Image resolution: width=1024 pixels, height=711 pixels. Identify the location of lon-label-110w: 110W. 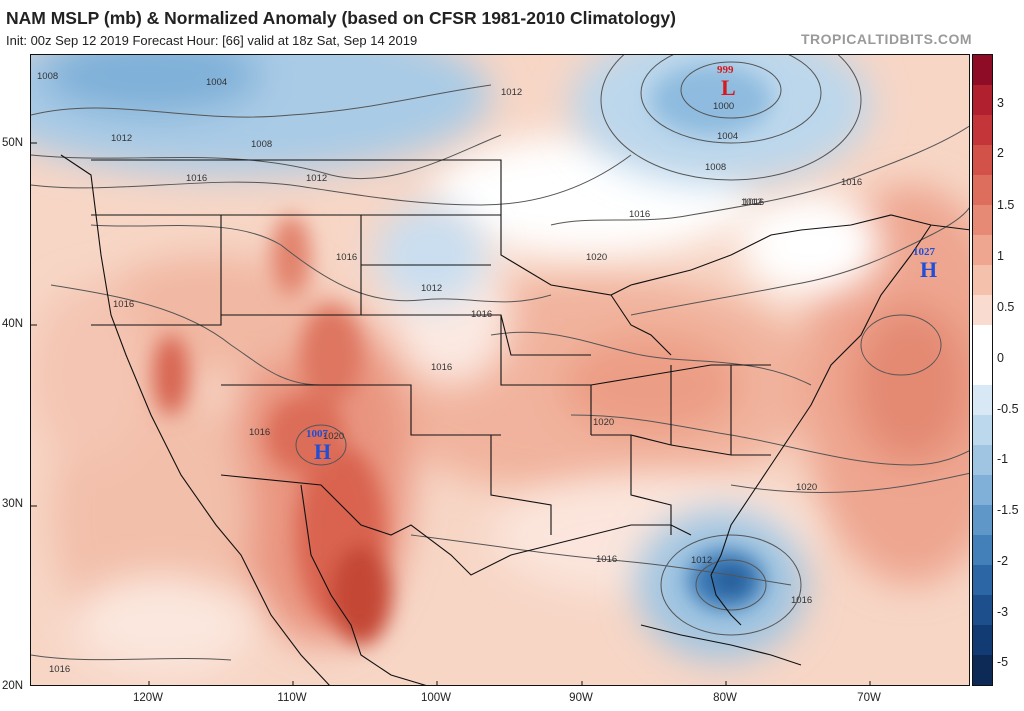
(292, 698).